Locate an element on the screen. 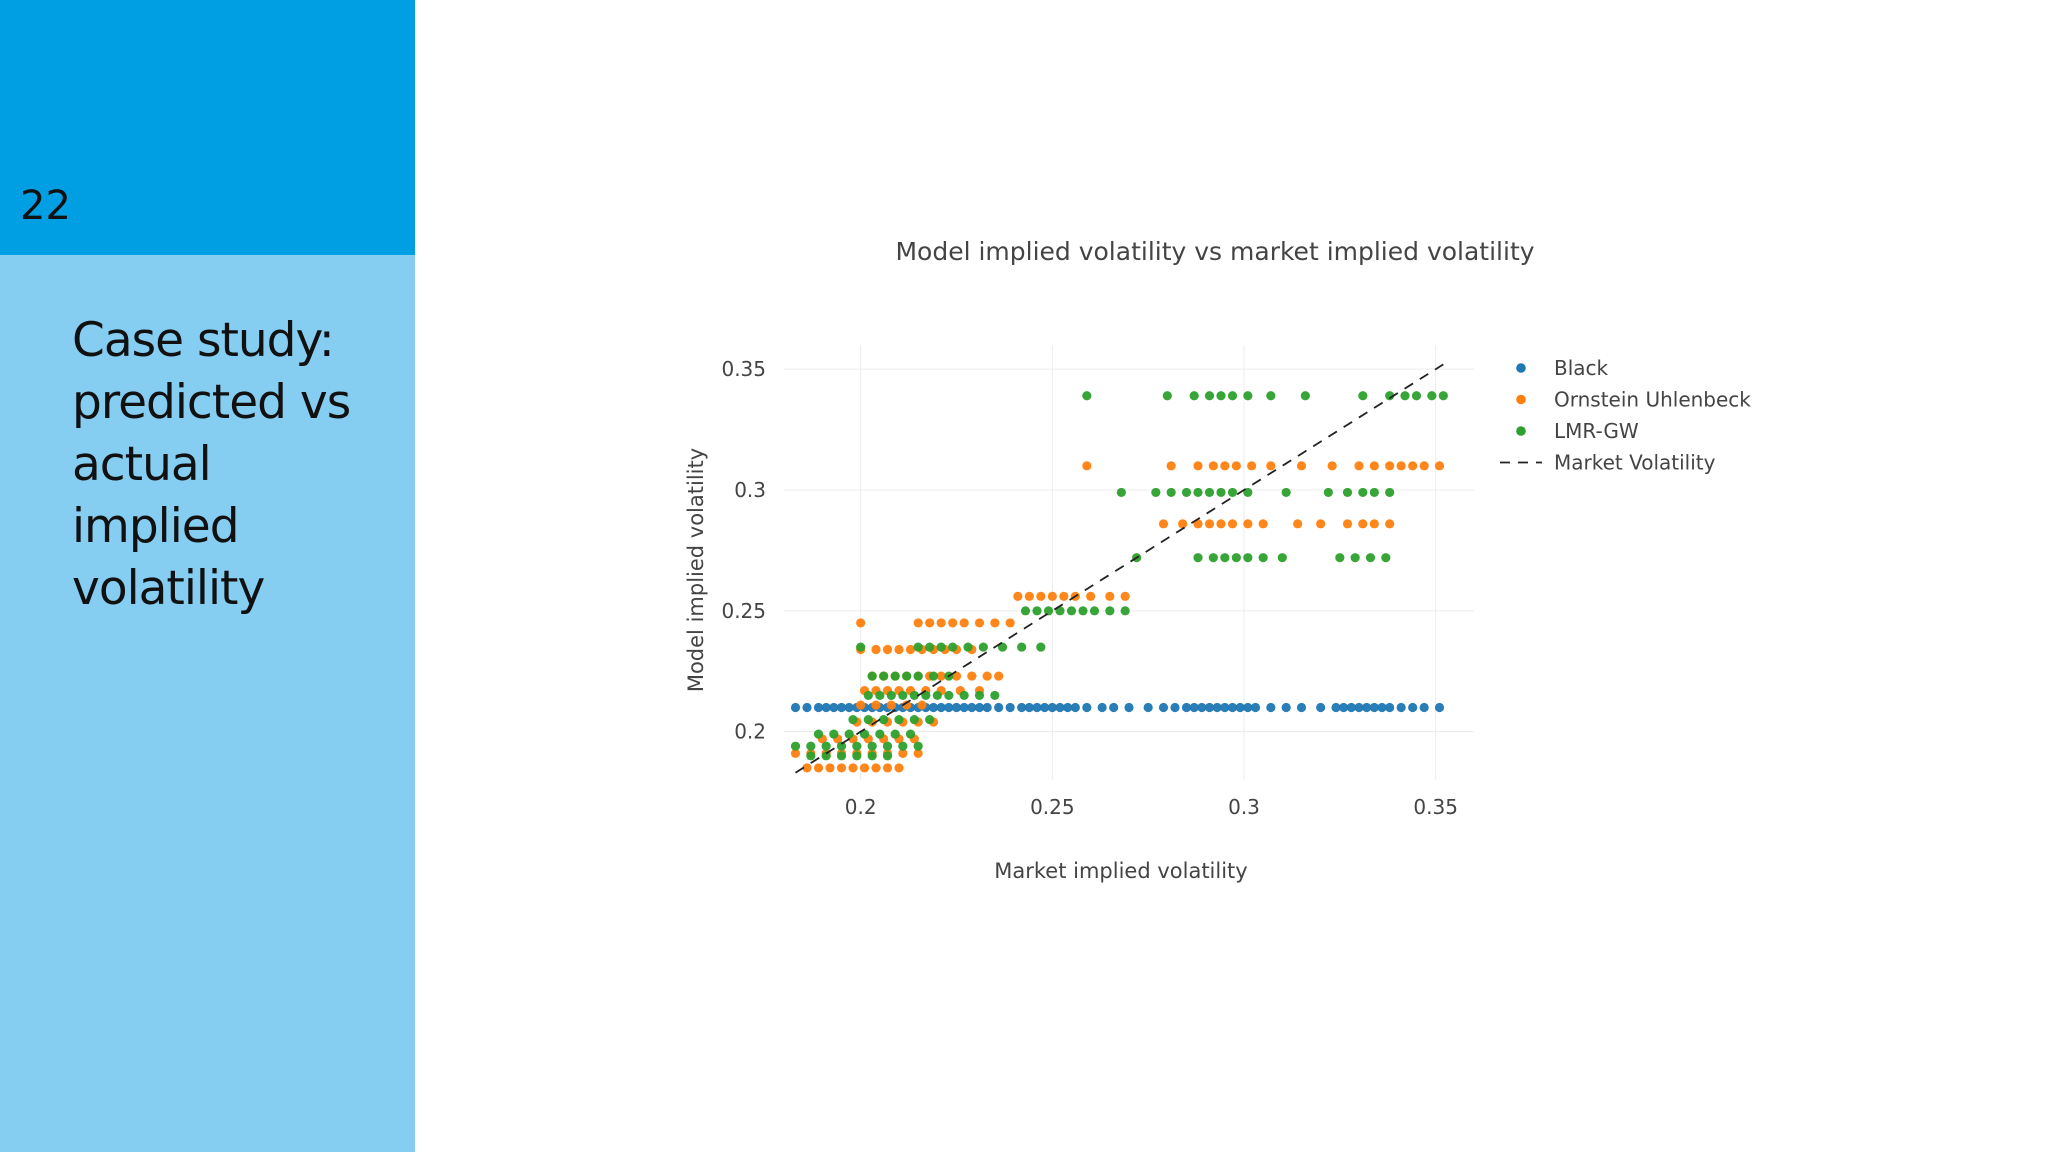 The image size is (2048, 1152). legend-label: Black is located at coordinates (1581, 368).